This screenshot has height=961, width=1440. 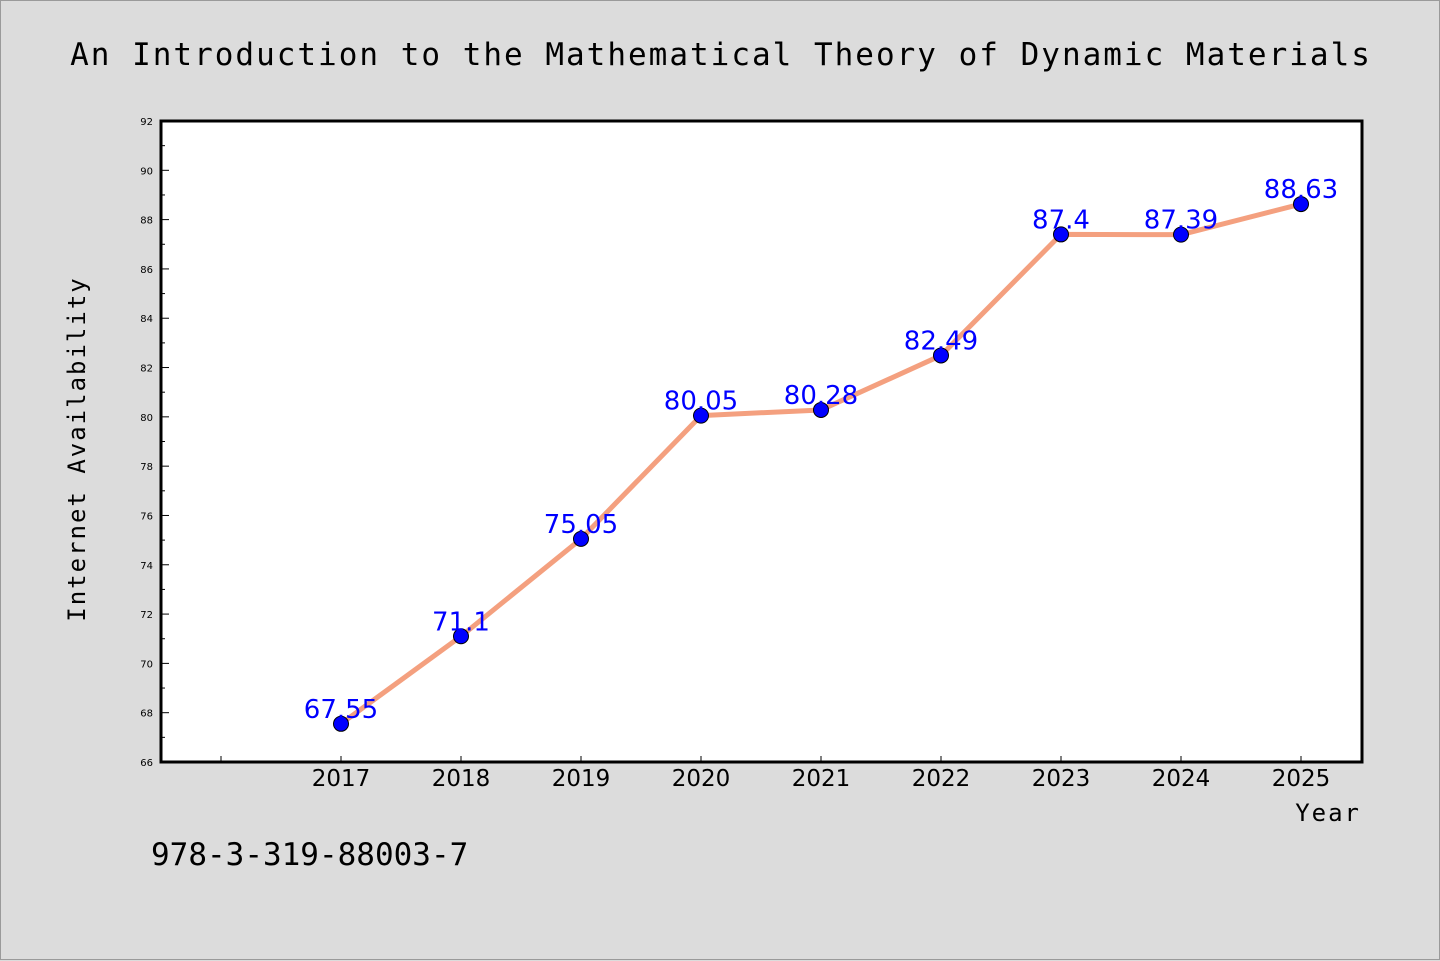 I want to click on data-label: 87.39, so click(x=1181, y=221).